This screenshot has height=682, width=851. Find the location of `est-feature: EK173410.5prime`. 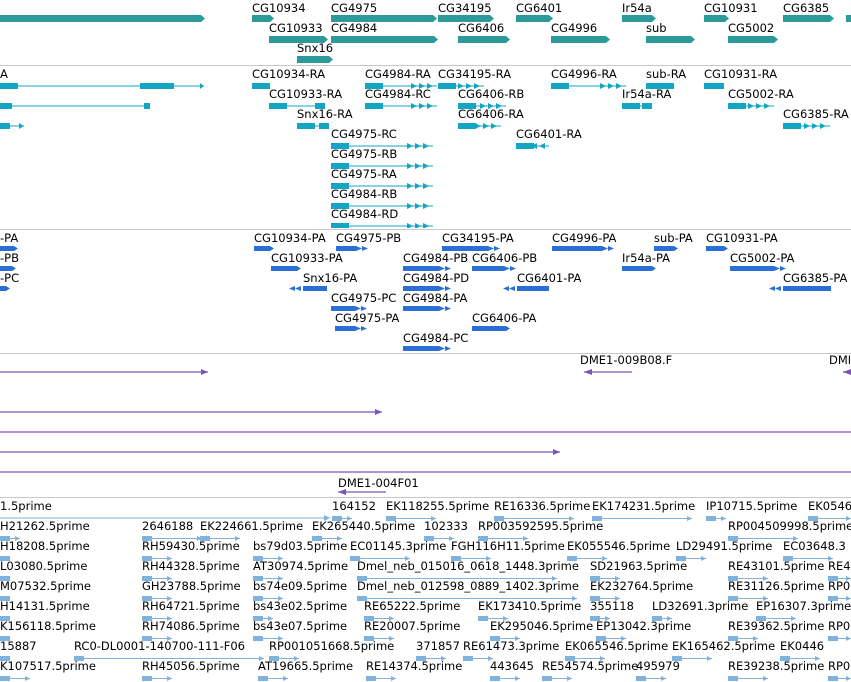

est-feature: EK173410.5prime is located at coordinates (290, 559).